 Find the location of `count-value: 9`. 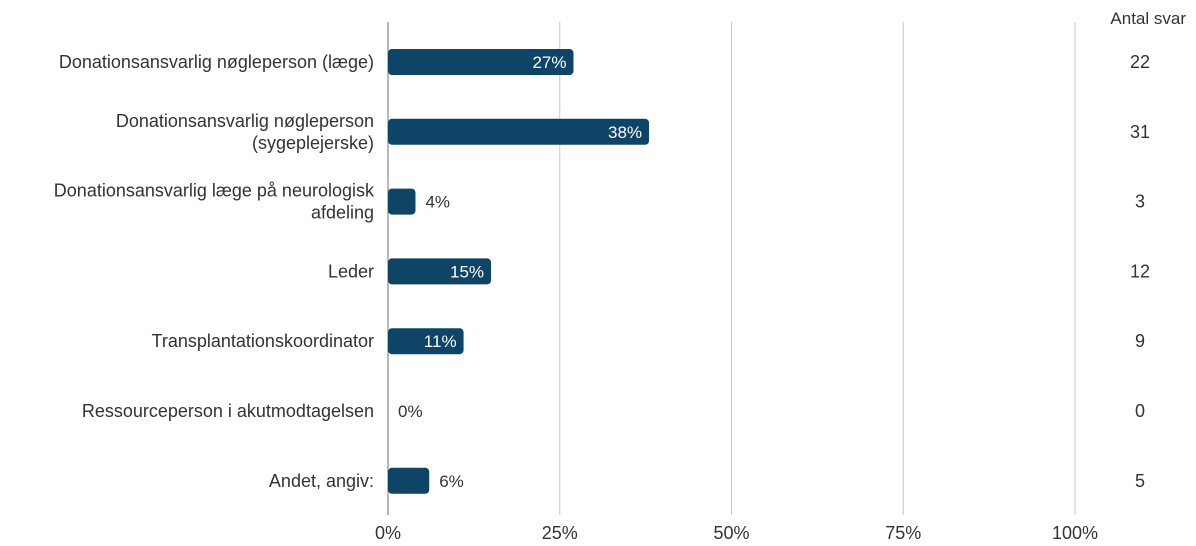

count-value: 9 is located at coordinates (1140, 341).